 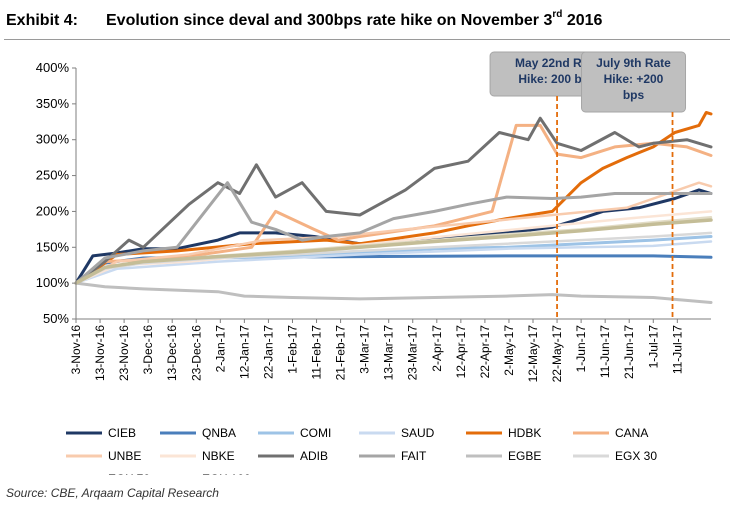 What do you see at coordinates (633, 63) in the screenshot?
I see `annotation-text: July 9th Rate` at bounding box center [633, 63].